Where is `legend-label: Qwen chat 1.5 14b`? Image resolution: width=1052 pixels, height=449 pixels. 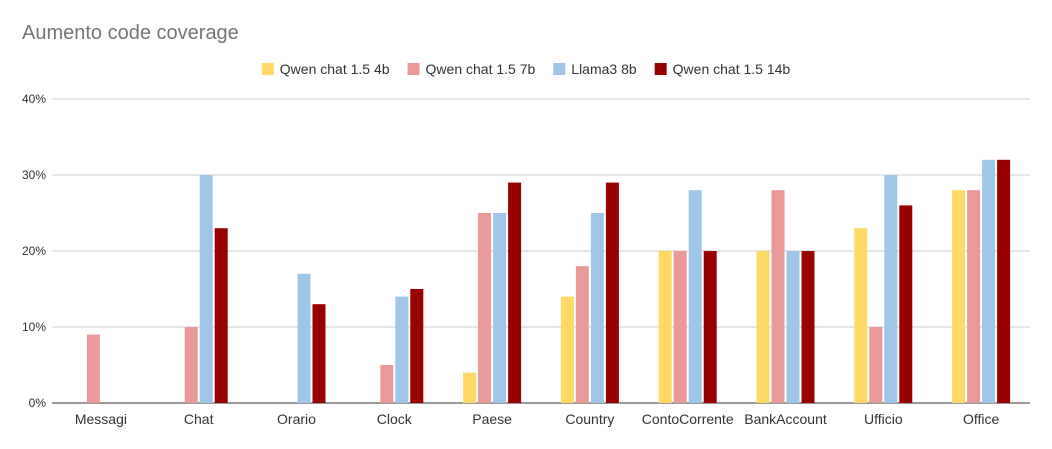
legend-label: Qwen chat 1.5 14b is located at coordinates (732, 69).